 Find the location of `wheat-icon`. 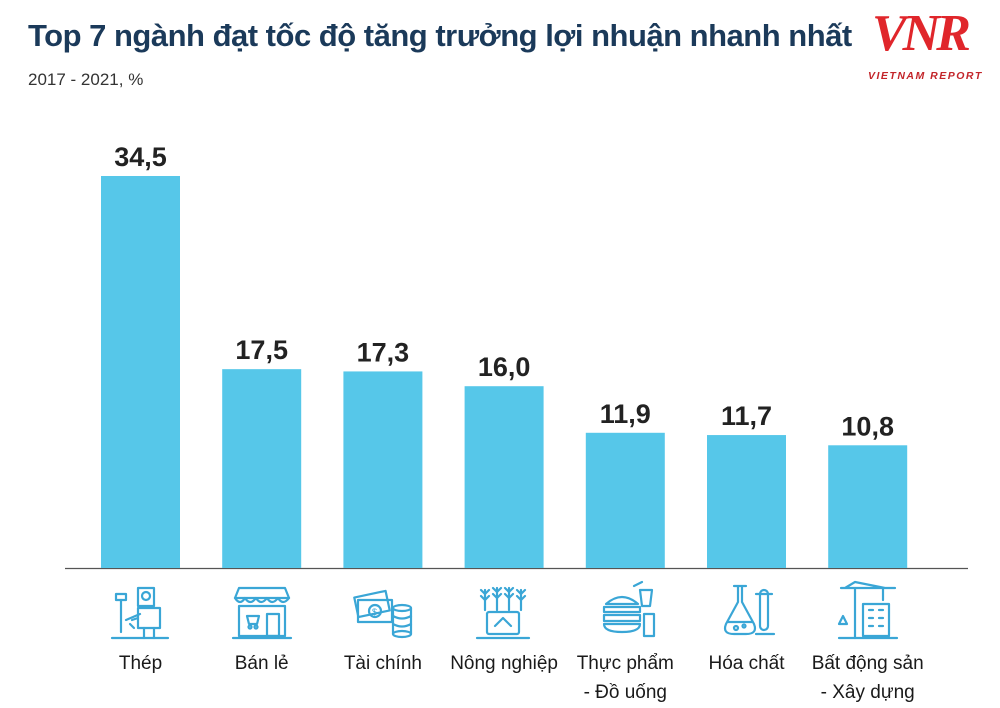

wheat-icon is located at coordinates (504, 611).